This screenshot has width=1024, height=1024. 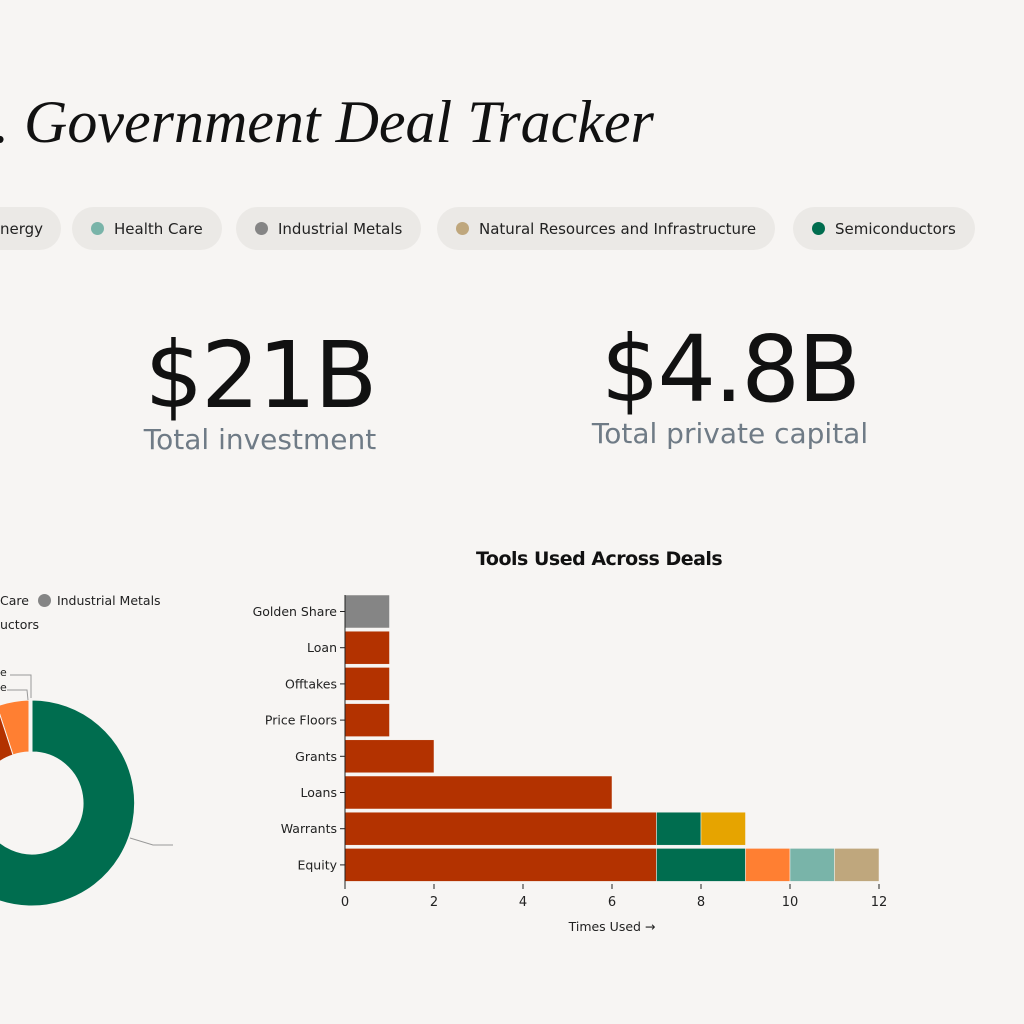 I want to click on x-tick-label: 12, so click(x=879, y=902).